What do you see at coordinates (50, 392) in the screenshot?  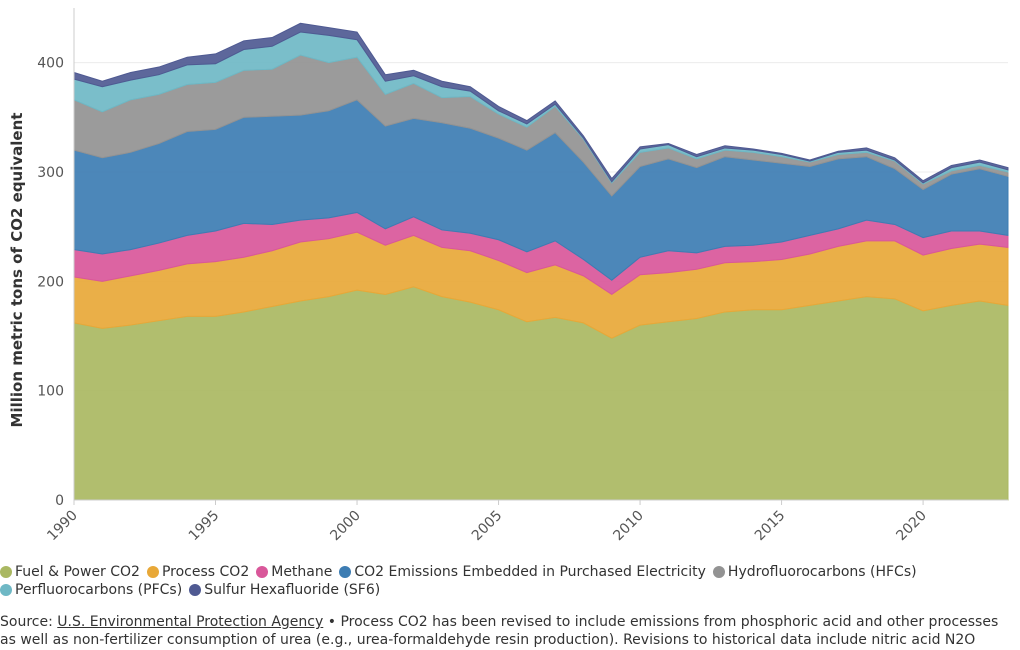 I see `y-tick-label: 100` at bounding box center [50, 392].